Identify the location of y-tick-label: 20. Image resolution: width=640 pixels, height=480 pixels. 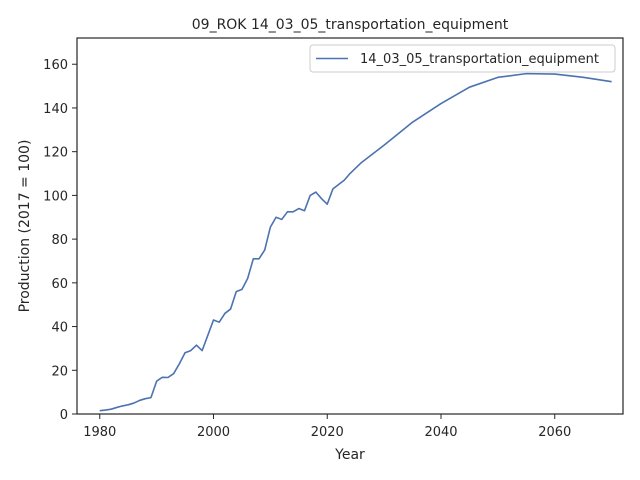
(59, 371).